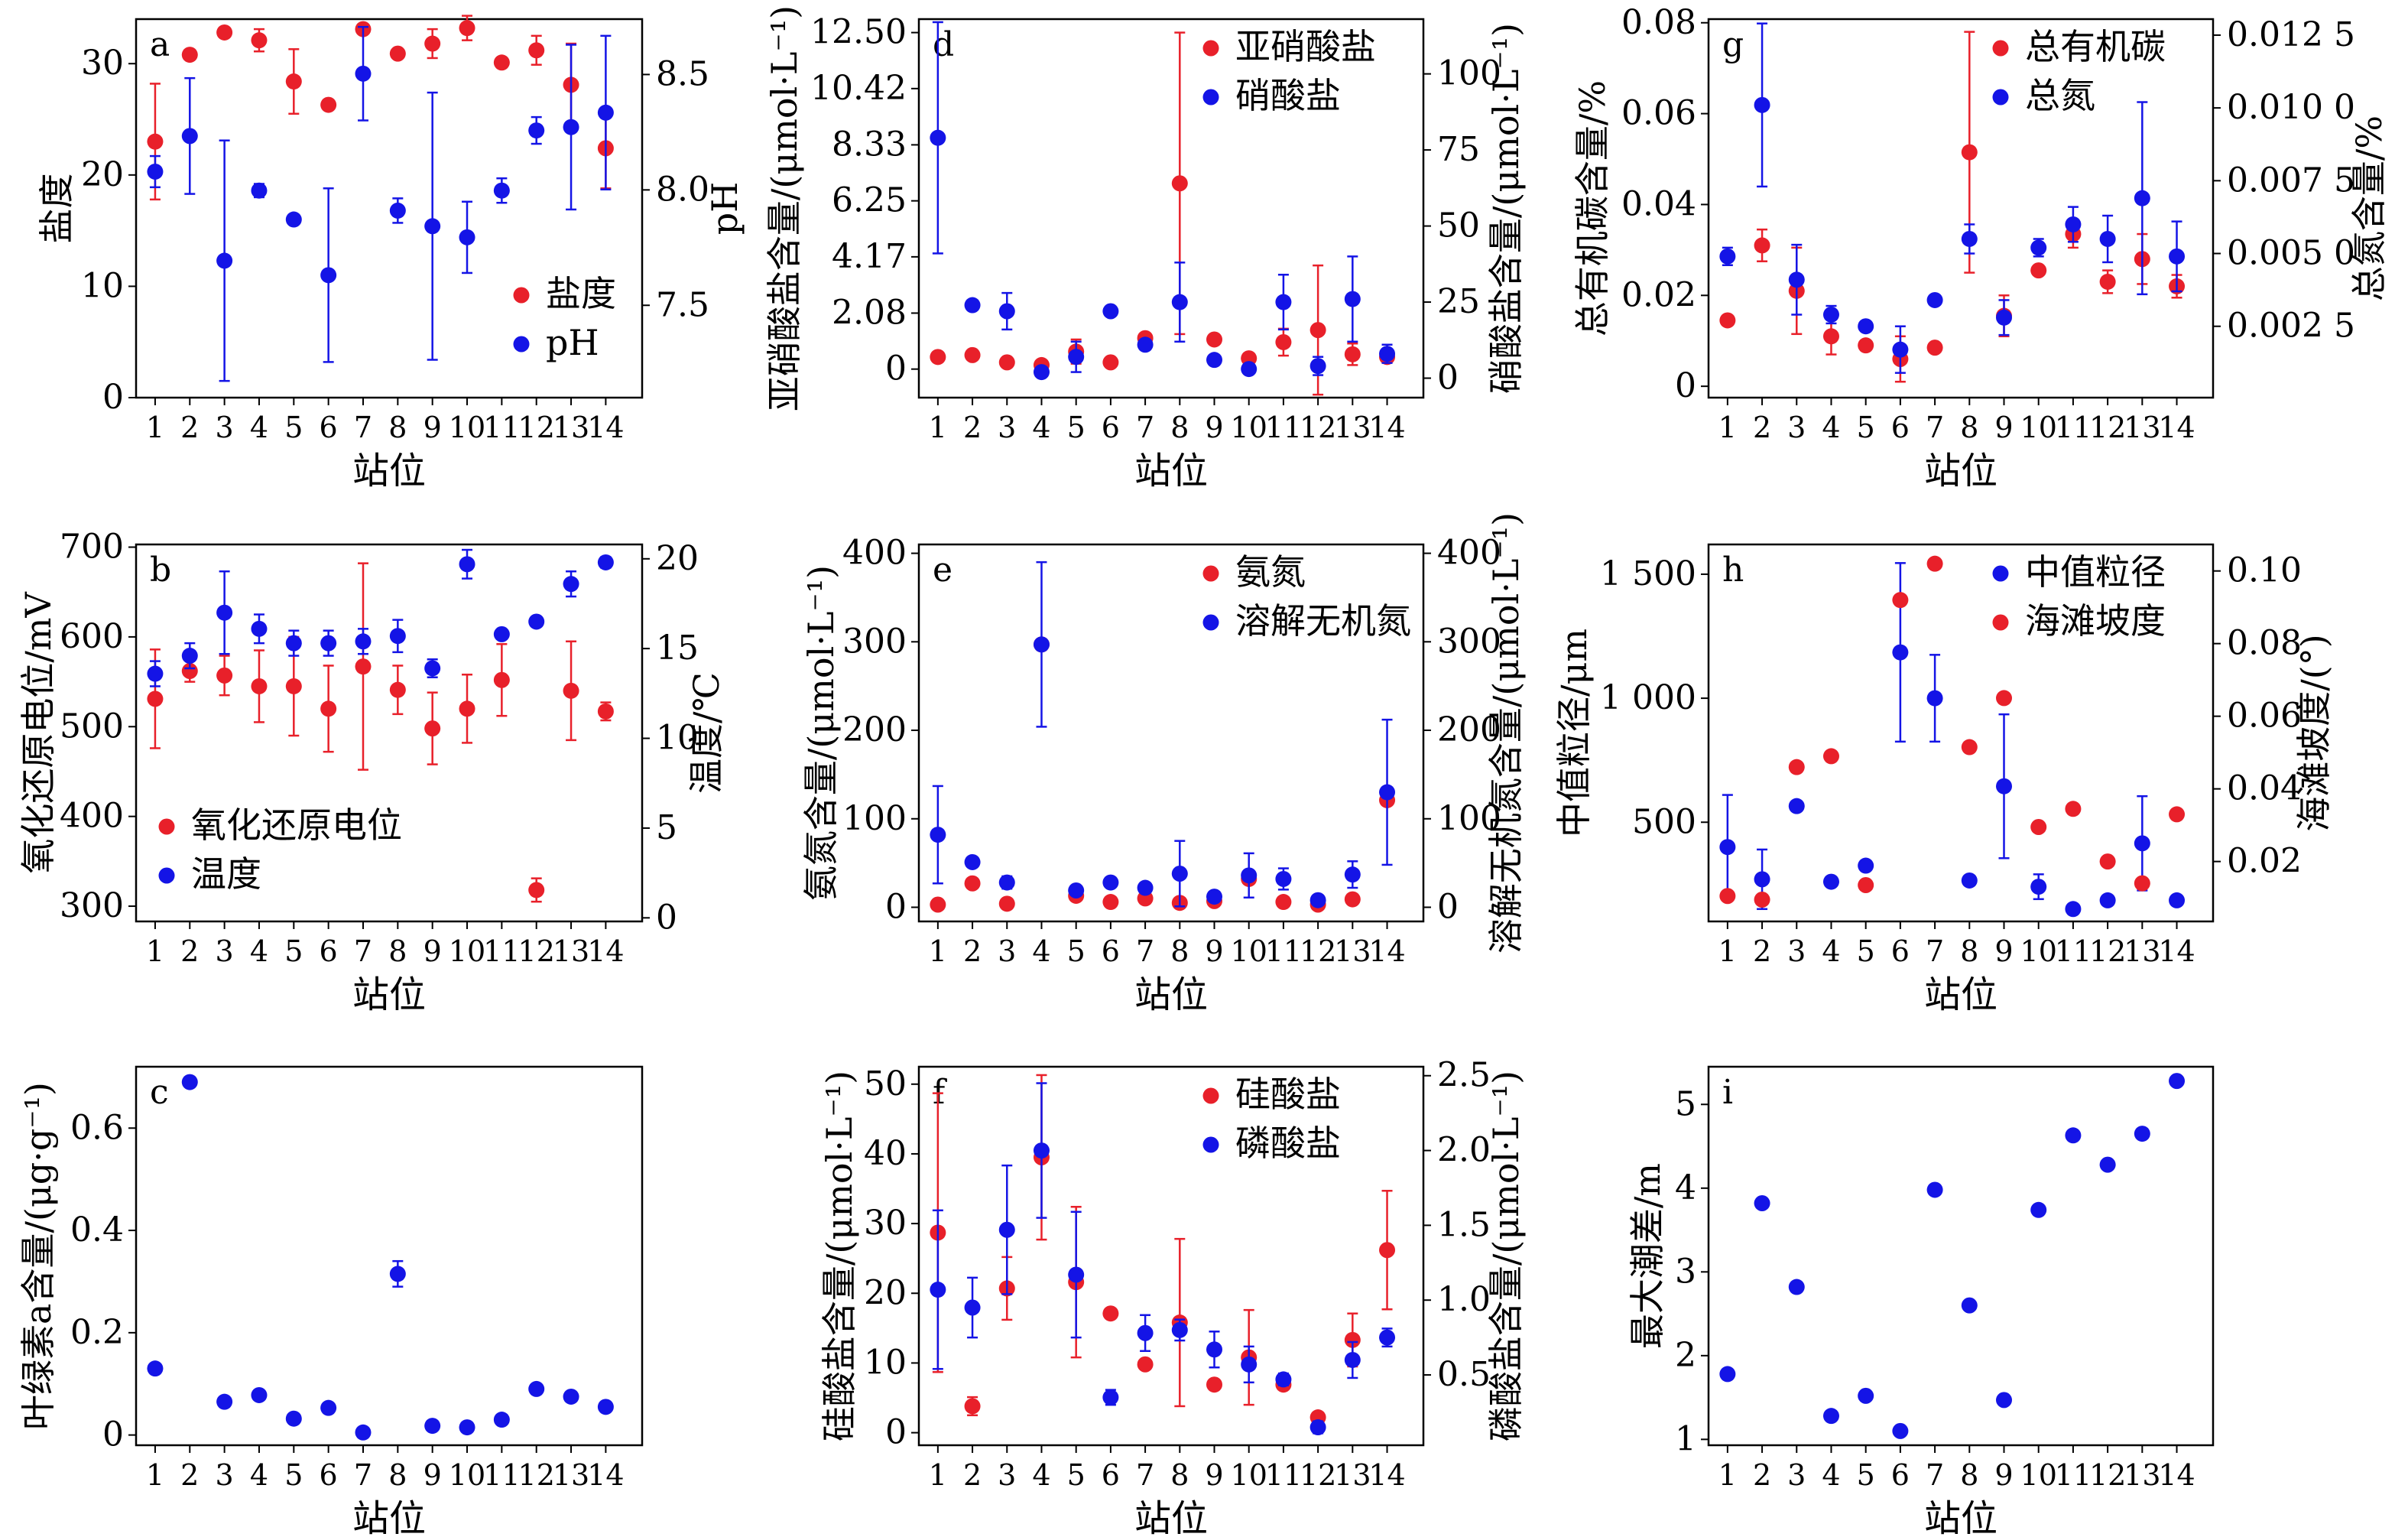 This screenshot has height=1537, width=2408. I want to click on y-right-tick-label: 1.0, so click(1464, 1299).